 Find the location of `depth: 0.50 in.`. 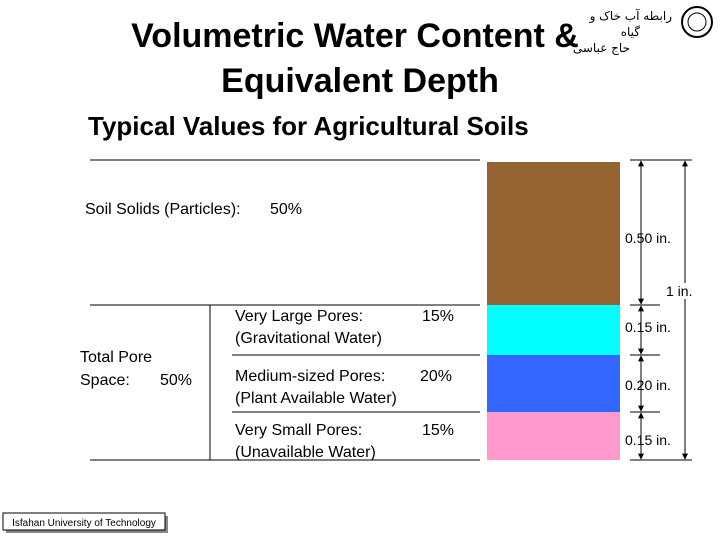

depth: 0.50 in. is located at coordinates (648, 238).